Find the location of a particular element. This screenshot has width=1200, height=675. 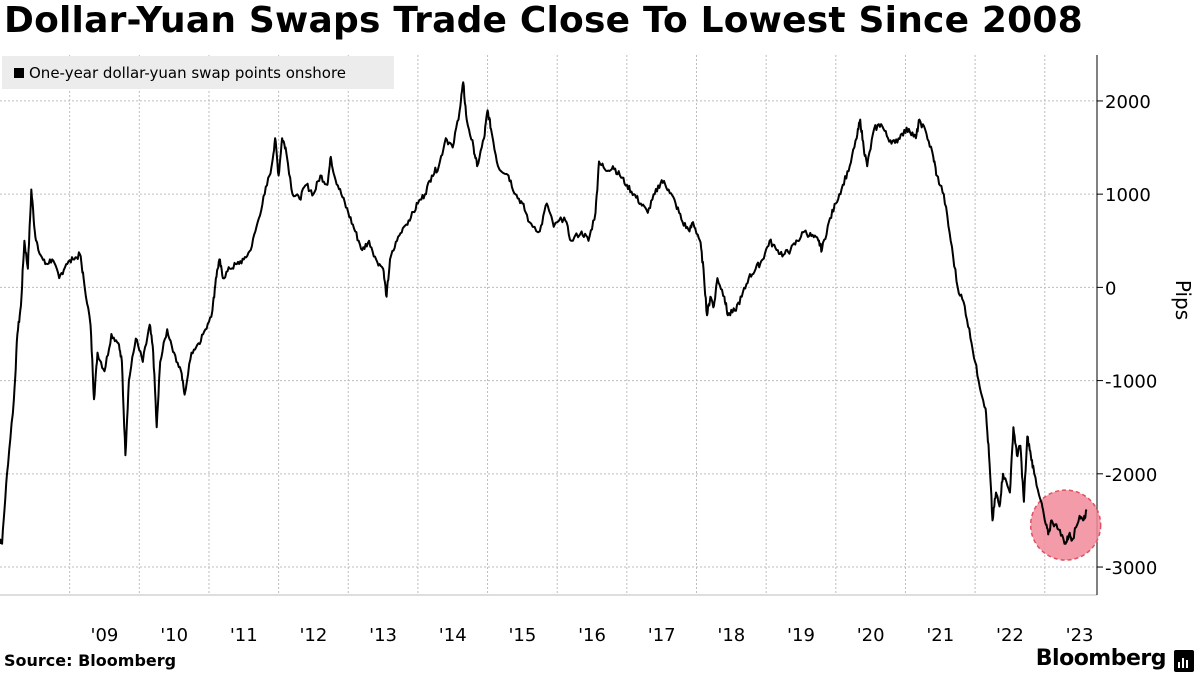

x-tick-label: '20 is located at coordinates (871, 635).